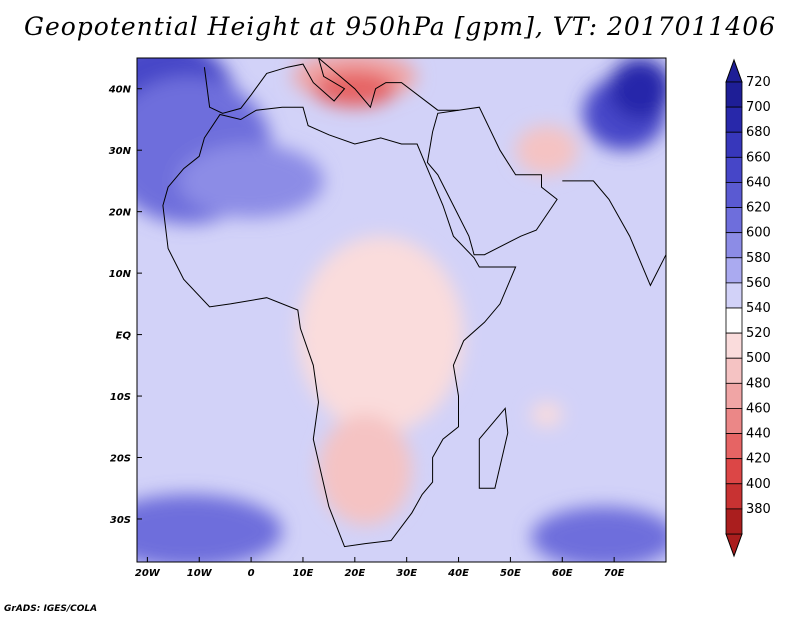 This screenshot has height=618, width=800. What do you see at coordinates (120, 397) in the screenshot?
I see `lat-label-5: 10S` at bounding box center [120, 397].